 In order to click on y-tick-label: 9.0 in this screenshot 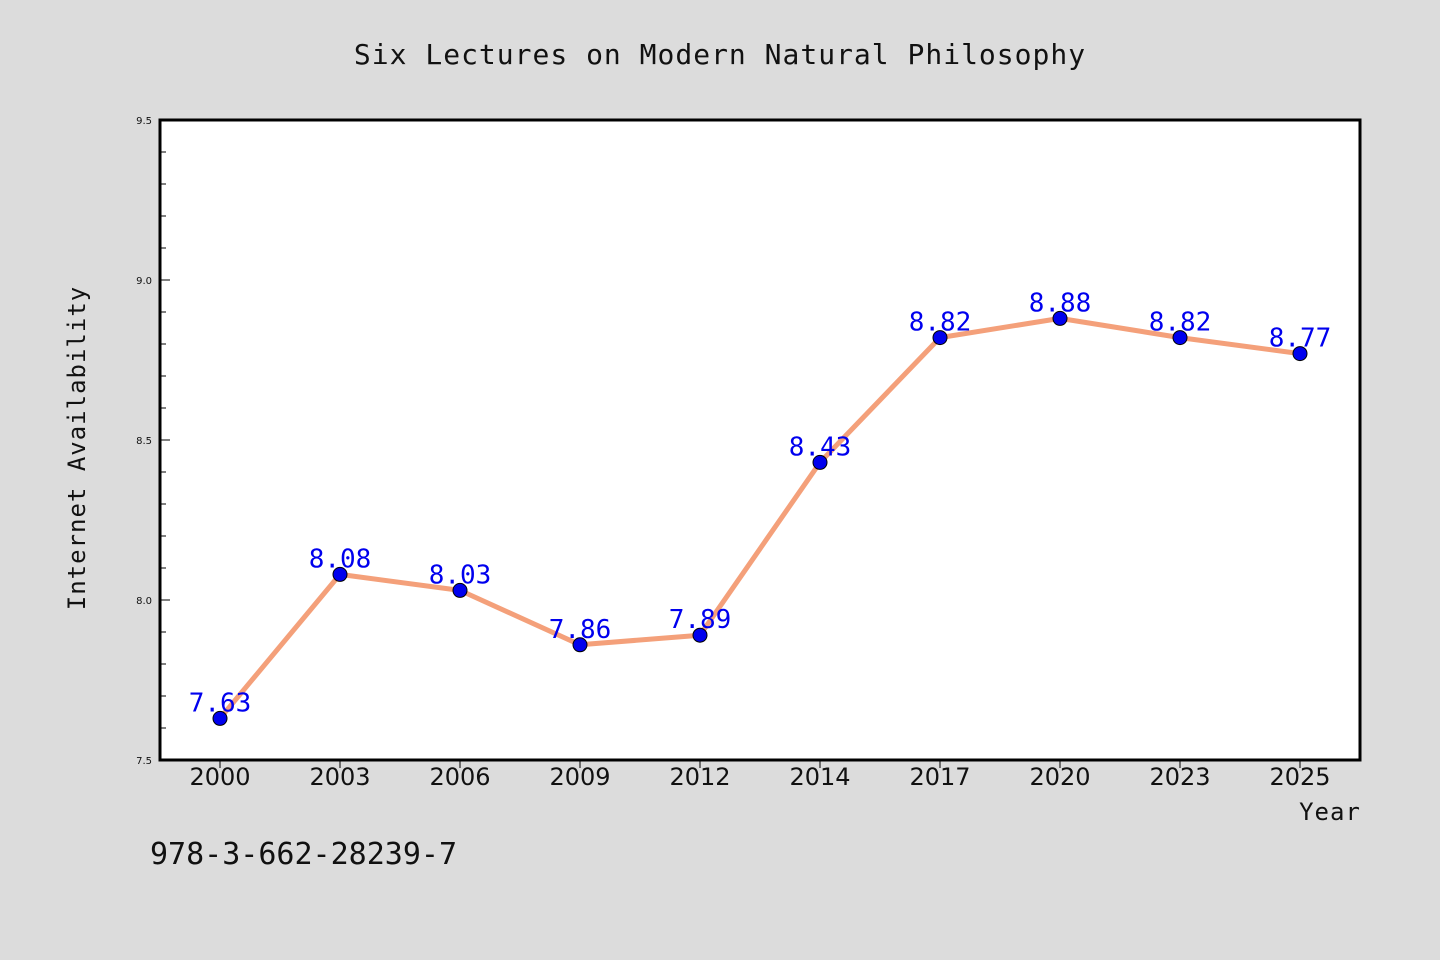, I will do `click(144, 281)`.